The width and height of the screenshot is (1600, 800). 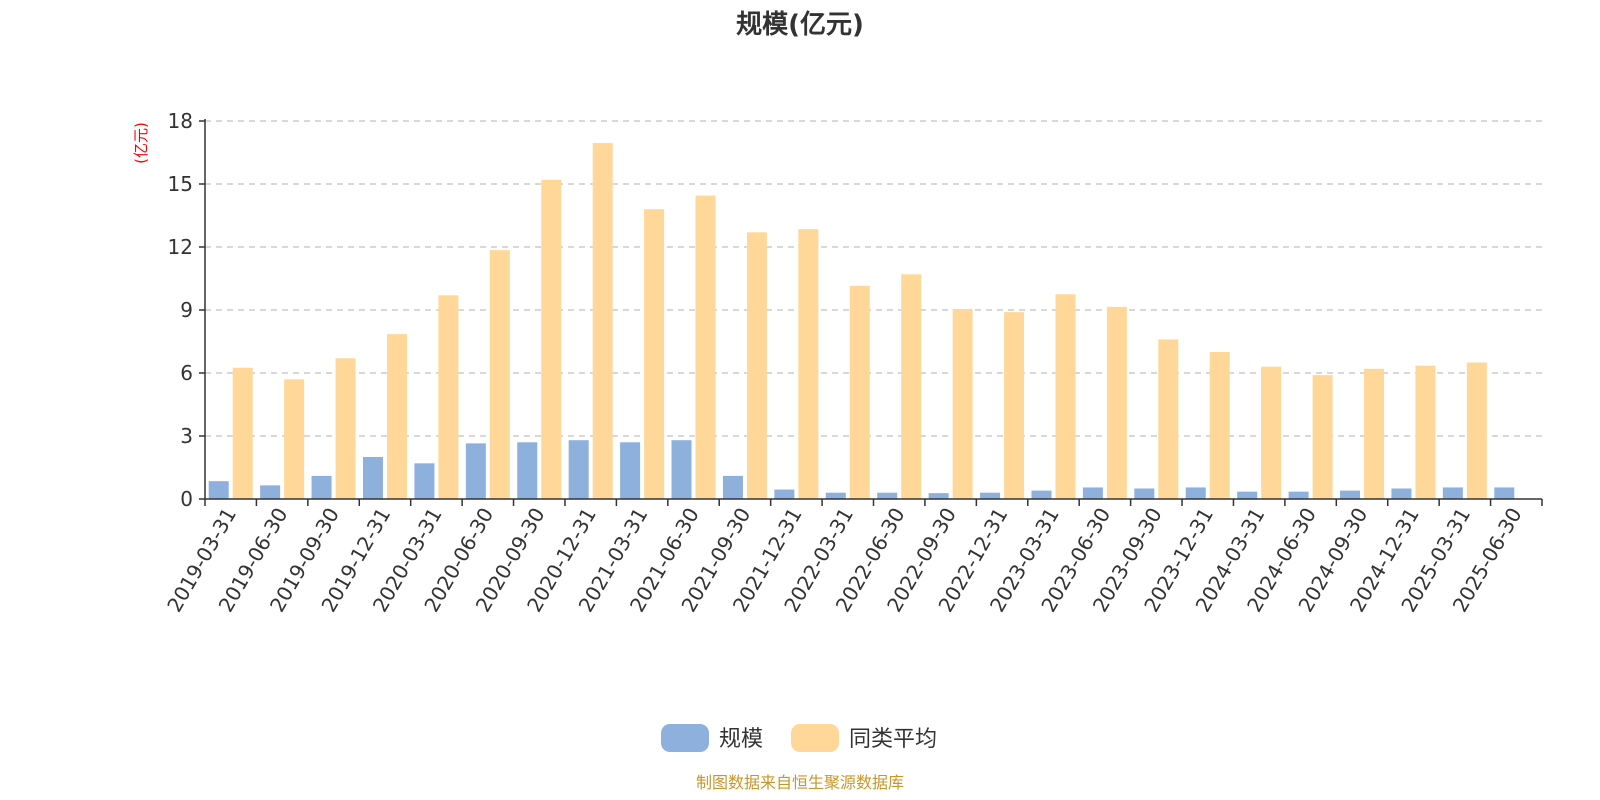 What do you see at coordinates (186, 436) in the screenshot?
I see `y-tick-label: 3` at bounding box center [186, 436].